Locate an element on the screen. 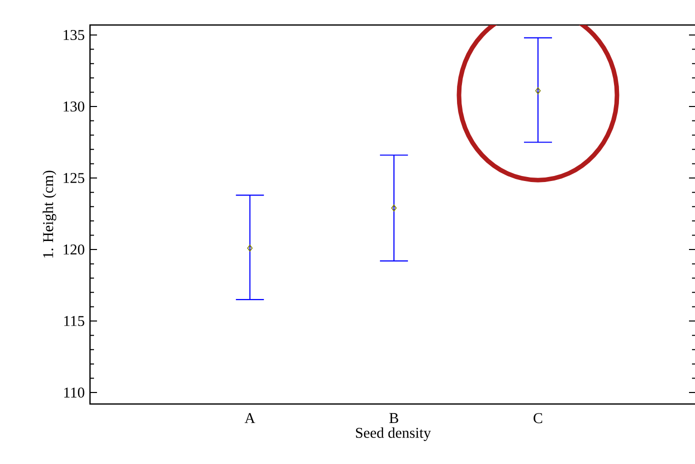  x-axis-title: Seed density is located at coordinates (393, 434).